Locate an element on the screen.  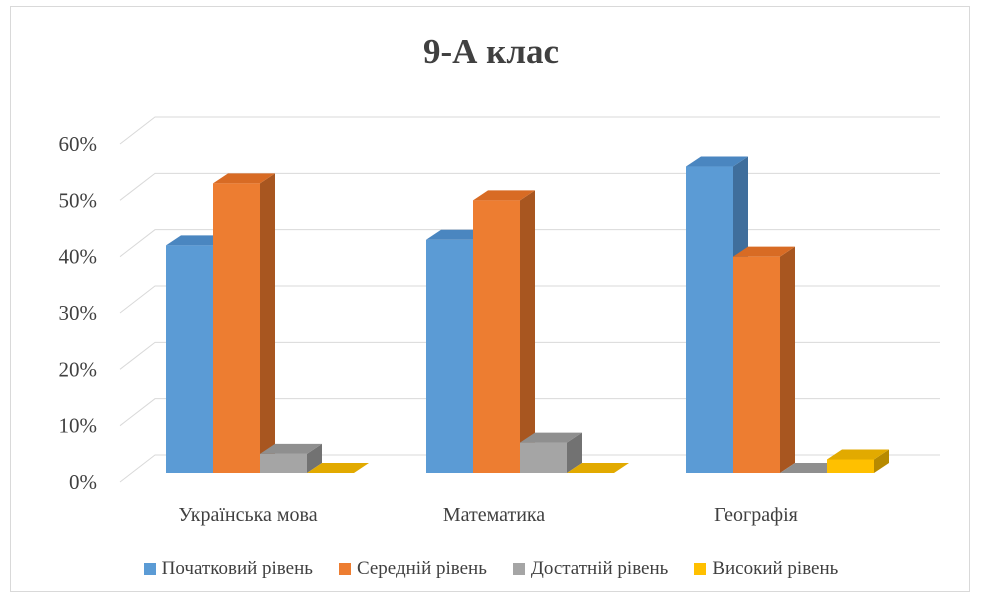
y-tick-label: 30% is located at coordinates (78, 313).